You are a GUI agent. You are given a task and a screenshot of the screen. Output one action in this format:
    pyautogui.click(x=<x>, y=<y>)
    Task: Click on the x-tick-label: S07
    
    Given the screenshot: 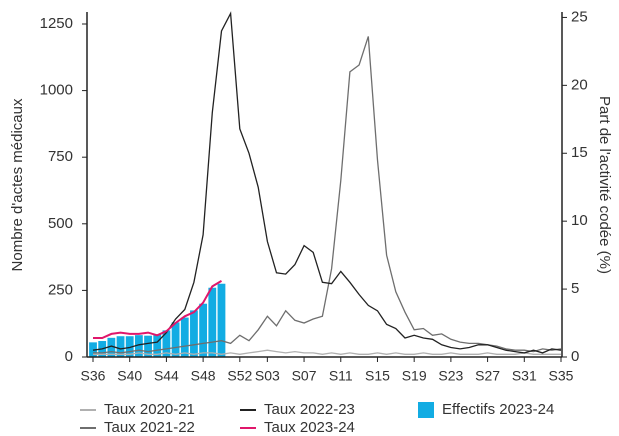 What is the action you would take?
    pyautogui.click(x=304, y=376)
    